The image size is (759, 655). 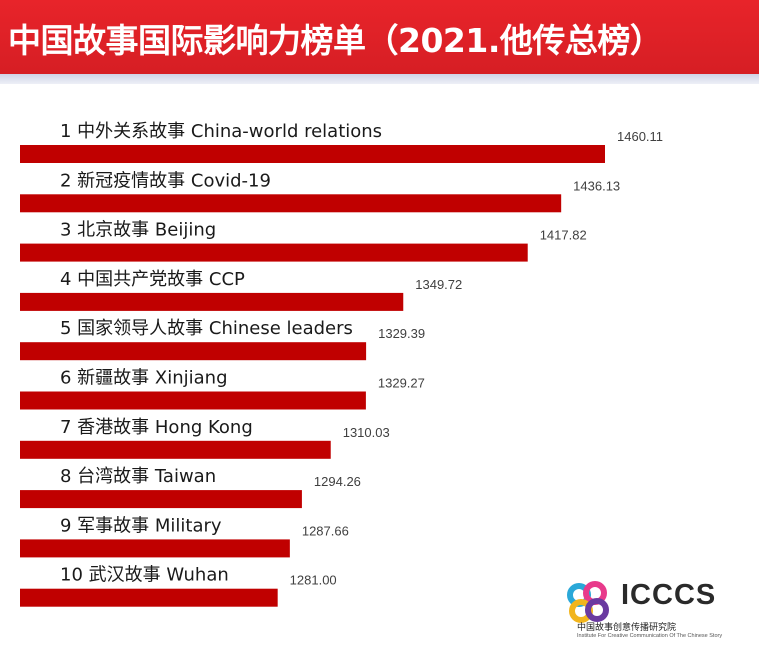 What do you see at coordinates (325, 530) in the screenshot?
I see `value-label: 1287.66` at bounding box center [325, 530].